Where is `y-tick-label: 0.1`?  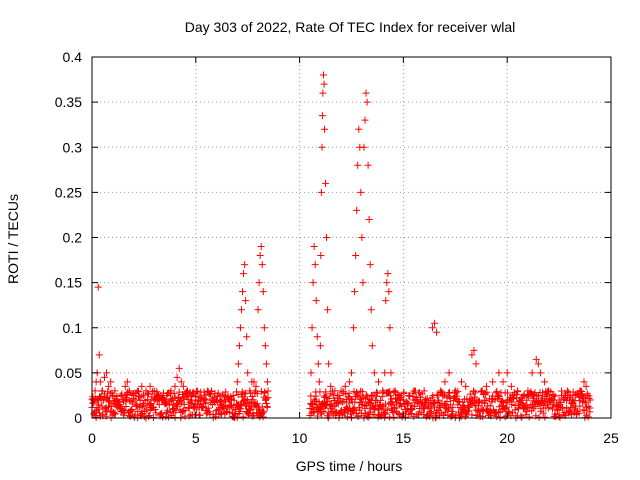 y-tick-label: 0.1 is located at coordinates (73, 328).